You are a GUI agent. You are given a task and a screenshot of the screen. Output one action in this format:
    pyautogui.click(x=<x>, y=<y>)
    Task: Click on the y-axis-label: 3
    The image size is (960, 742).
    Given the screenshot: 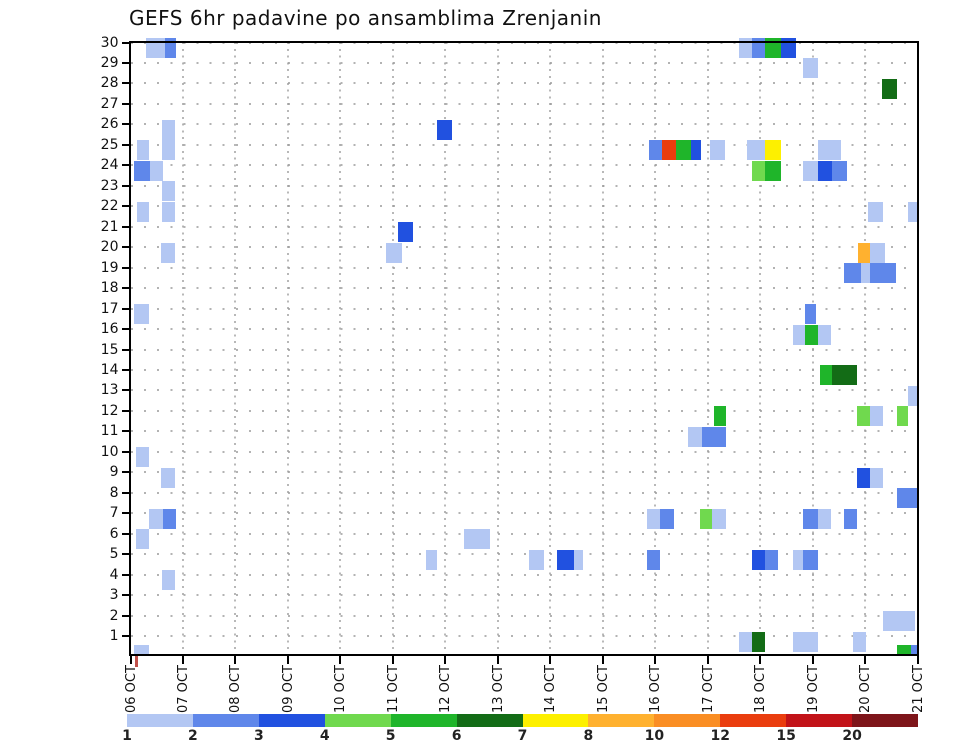 What is the action you would take?
    pyautogui.click(x=114, y=595)
    